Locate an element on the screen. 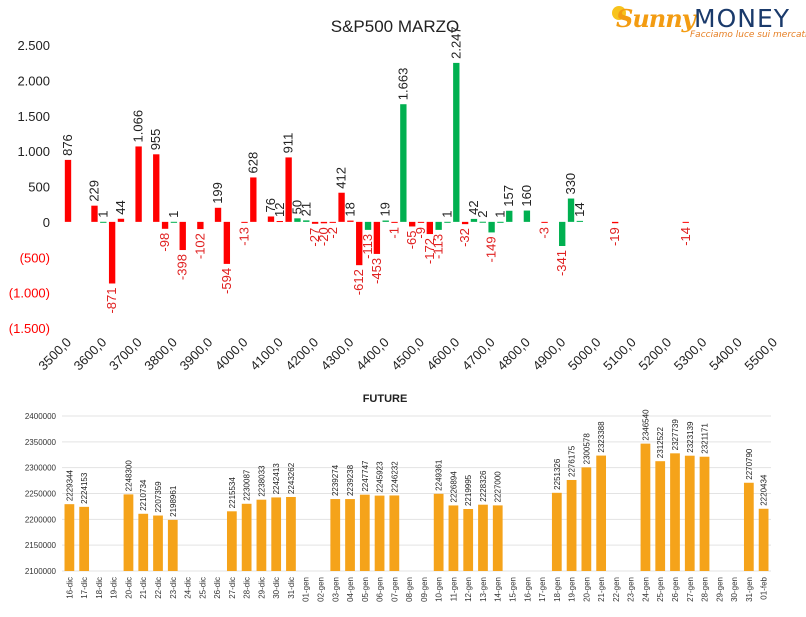  data-label: -398 is located at coordinates (182, 267).